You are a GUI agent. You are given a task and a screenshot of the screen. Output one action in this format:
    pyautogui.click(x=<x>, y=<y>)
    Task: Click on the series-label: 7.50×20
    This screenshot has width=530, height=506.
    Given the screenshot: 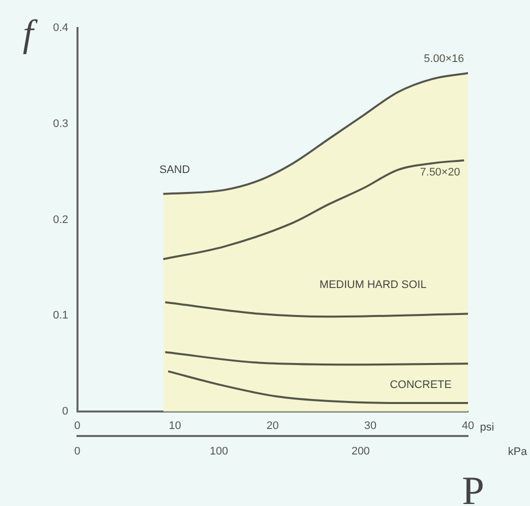 What is the action you would take?
    pyautogui.click(x=440, y=172)
    